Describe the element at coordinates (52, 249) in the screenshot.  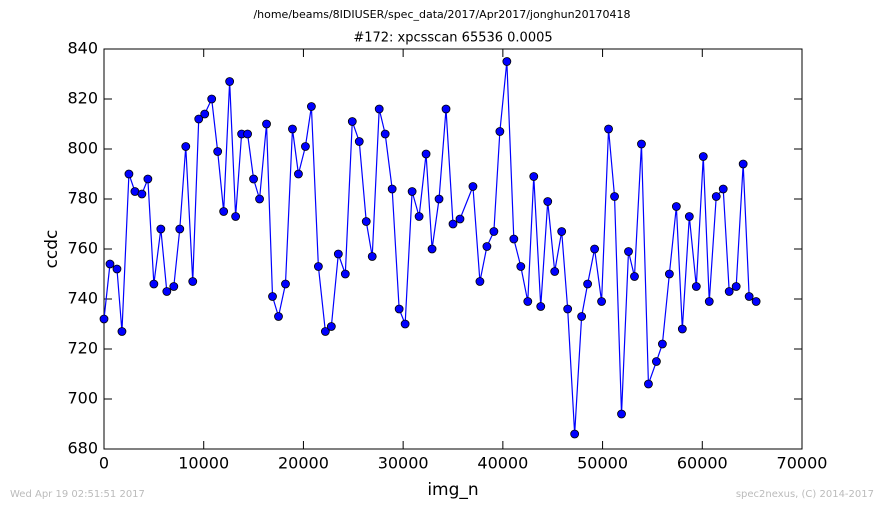
I see `y-axis-label: ccdc` at that location.